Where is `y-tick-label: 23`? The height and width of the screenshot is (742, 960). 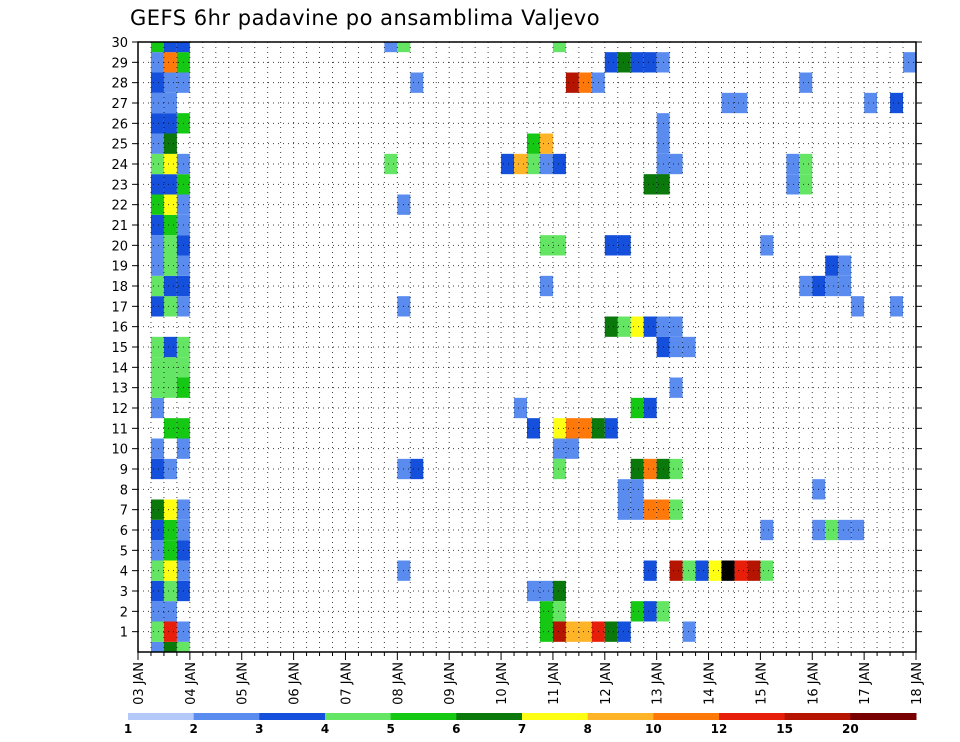 y-tick-label: 23 is located at coordinates (119, 185).